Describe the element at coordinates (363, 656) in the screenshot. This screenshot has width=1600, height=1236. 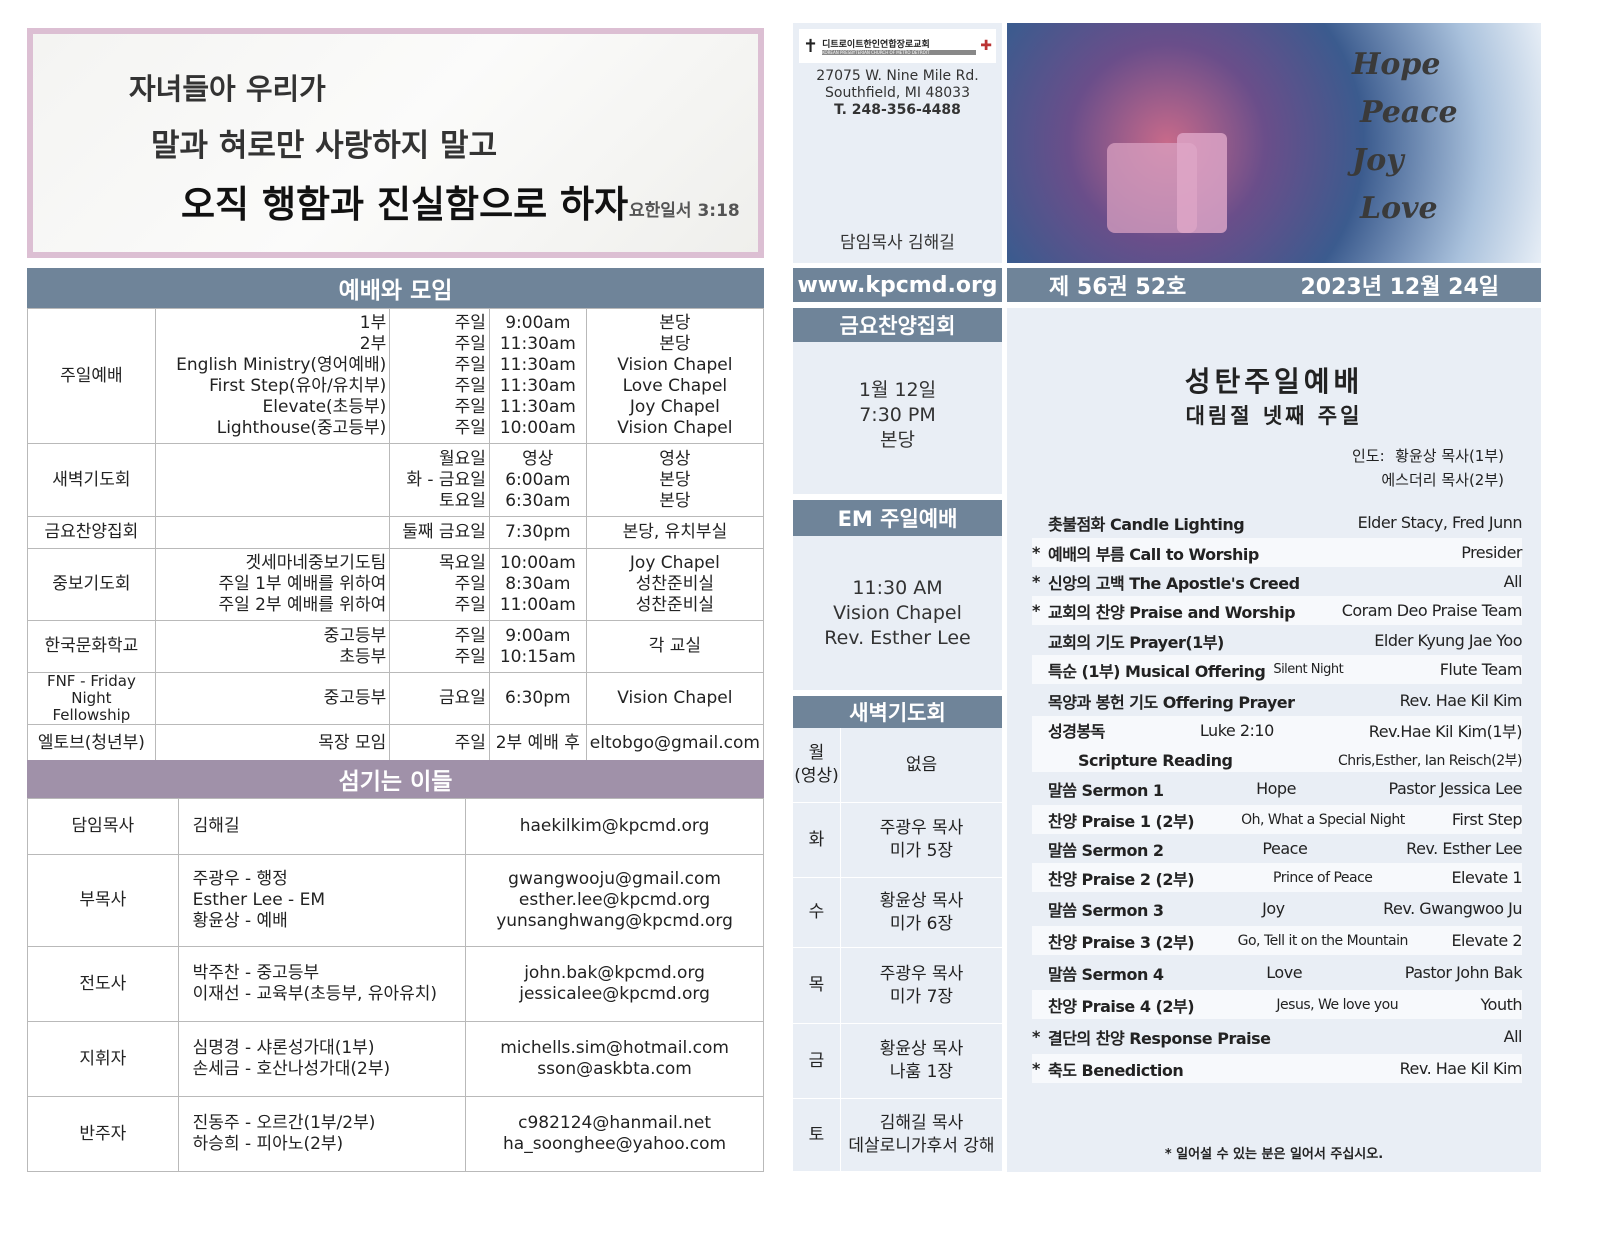
I see `cell-line: 초등부` at that location.